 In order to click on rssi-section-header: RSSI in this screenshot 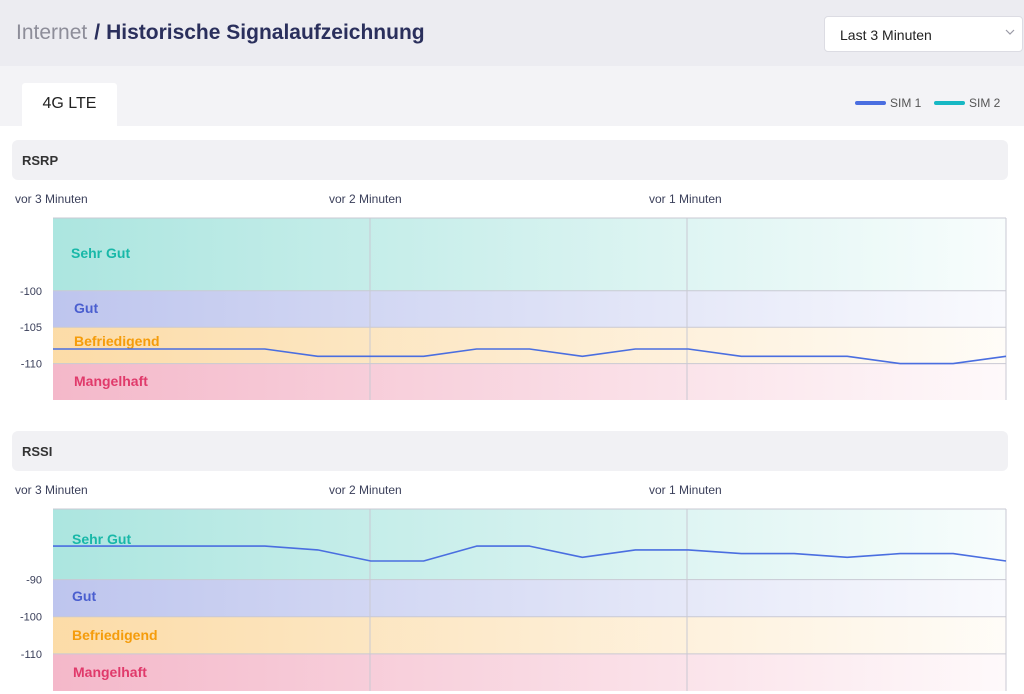, I will do `click(510, 451)`.